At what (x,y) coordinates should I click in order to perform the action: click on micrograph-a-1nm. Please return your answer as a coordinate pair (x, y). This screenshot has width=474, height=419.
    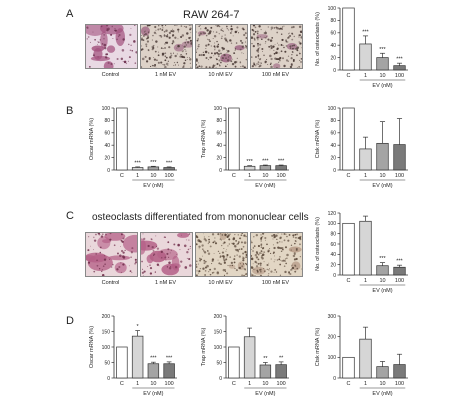
    Looking at the image, I should click on (166, 46).